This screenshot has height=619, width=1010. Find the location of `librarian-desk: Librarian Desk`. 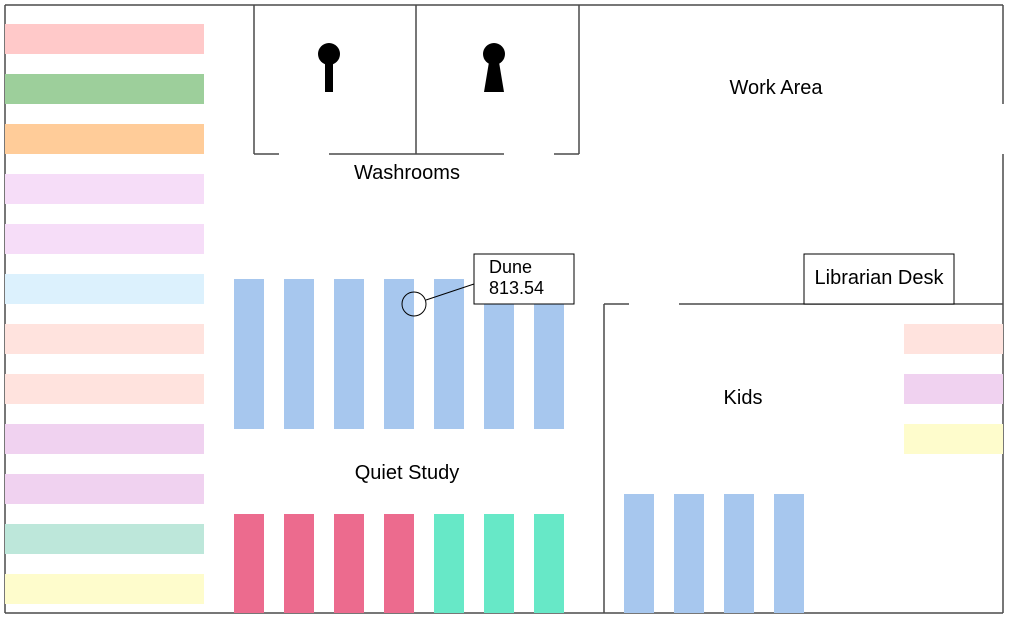

librarian-desk: Librarian Desk is located at coordinates (879, 279).